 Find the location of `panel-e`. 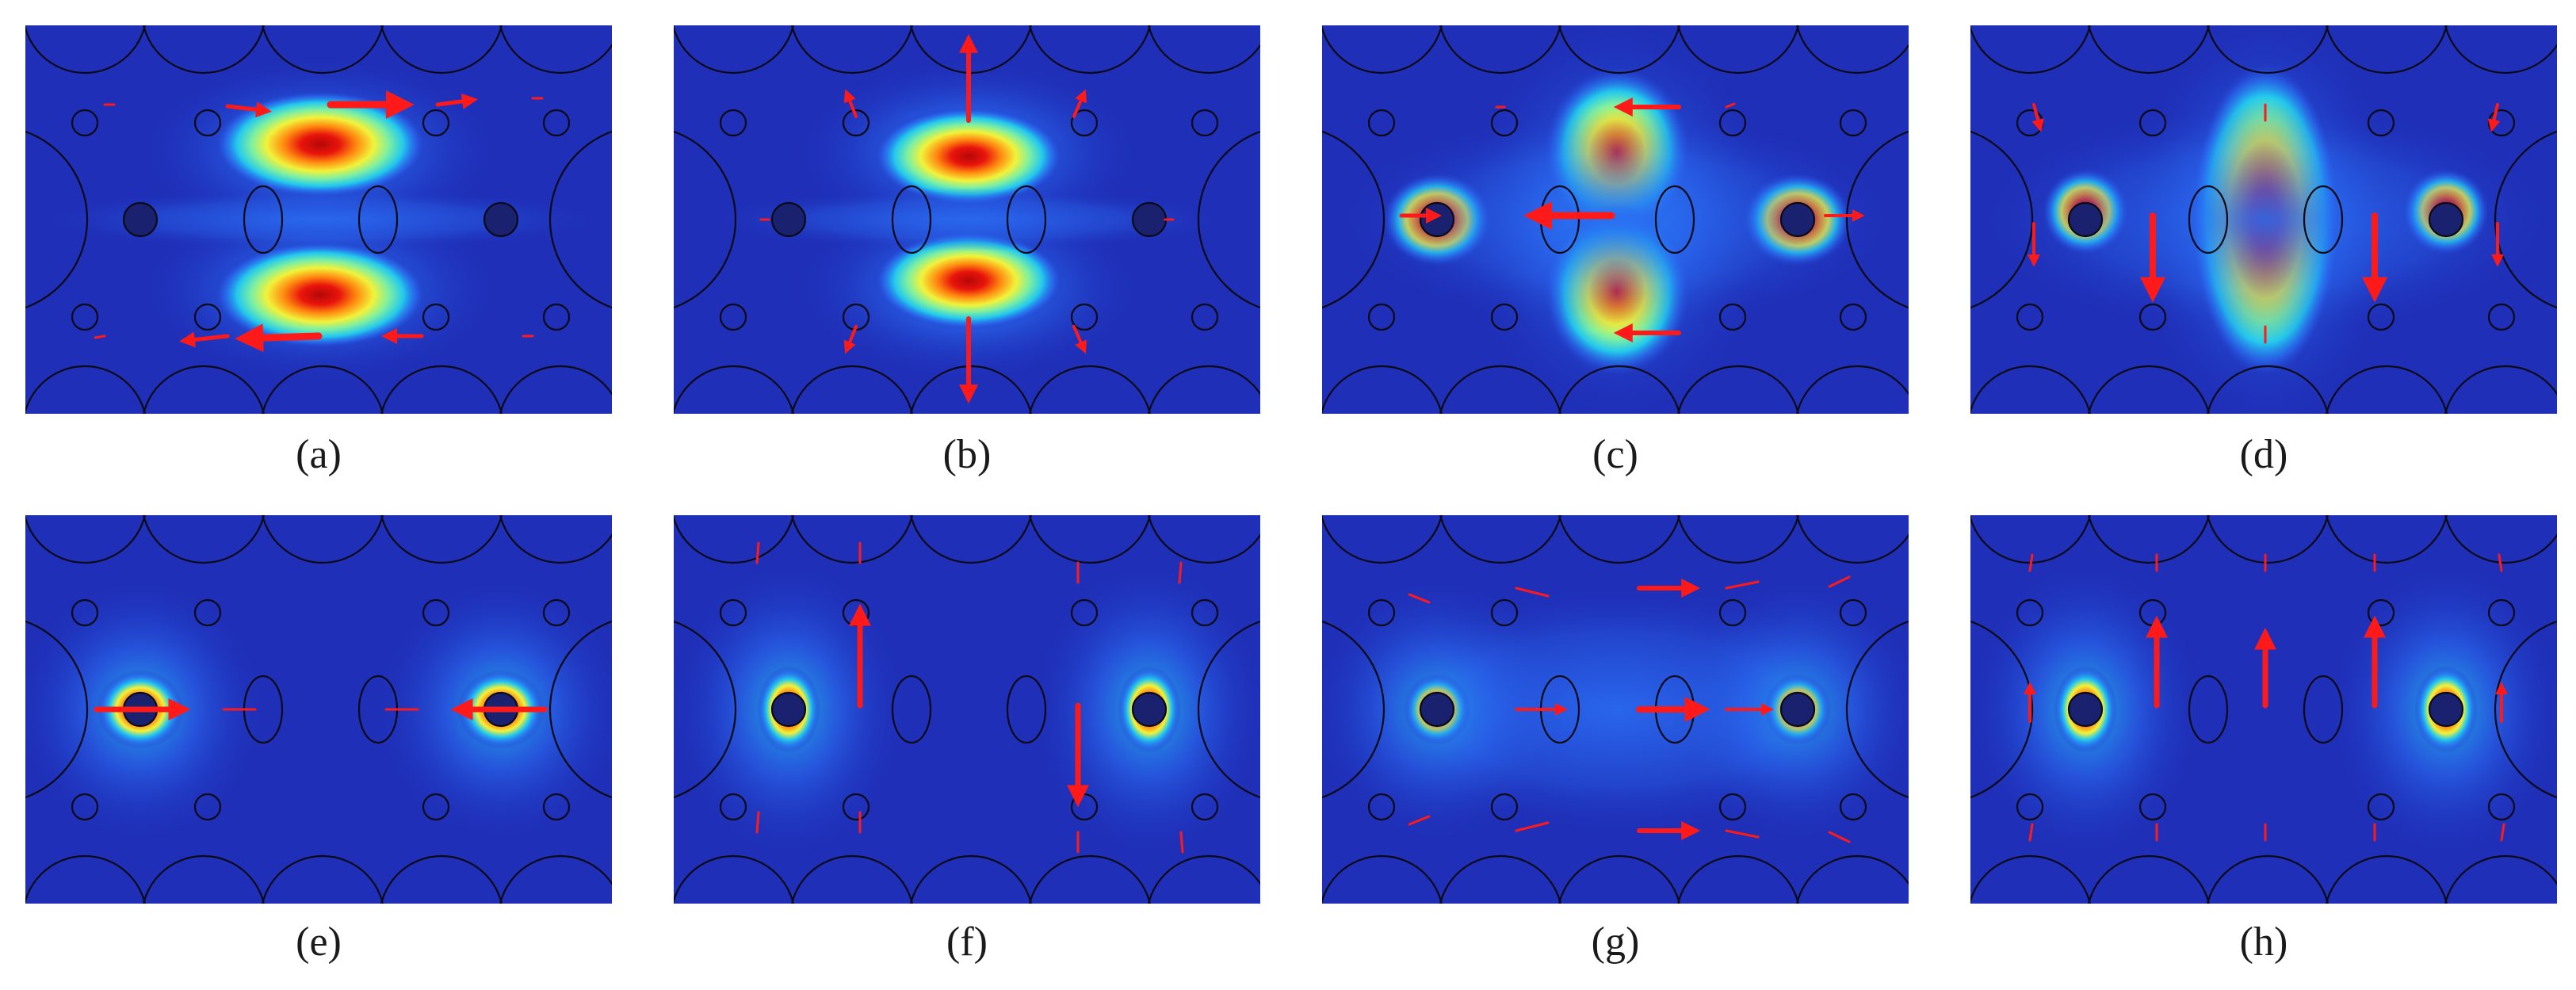

panel-e is located at coordinates (318, 709).